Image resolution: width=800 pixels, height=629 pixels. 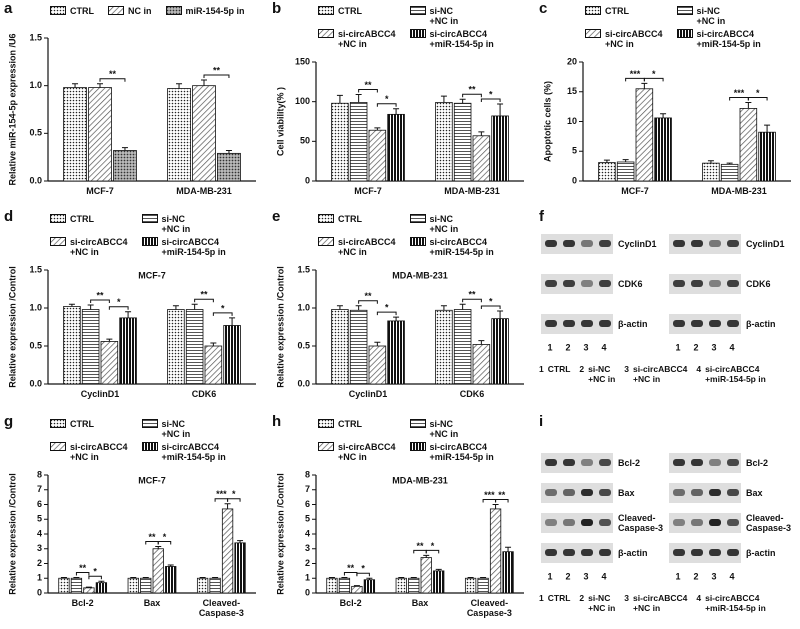 I want to click on legend-label: si-NC +NC in, so click(x=444, y=16).